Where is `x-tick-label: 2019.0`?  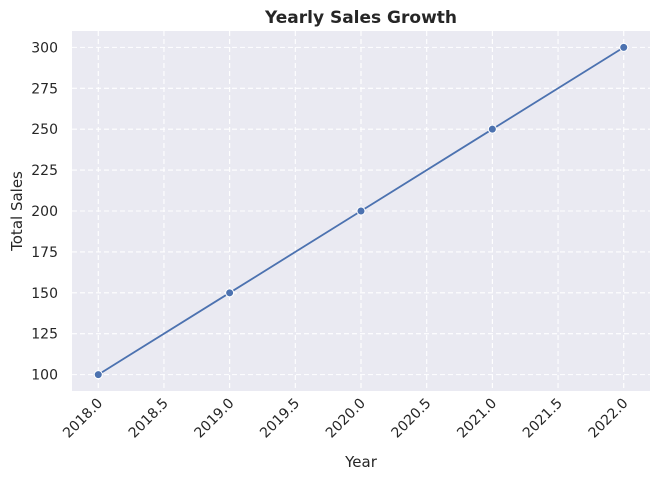 x-tick-label: 2019.0 is located at coordinates (215, 419).